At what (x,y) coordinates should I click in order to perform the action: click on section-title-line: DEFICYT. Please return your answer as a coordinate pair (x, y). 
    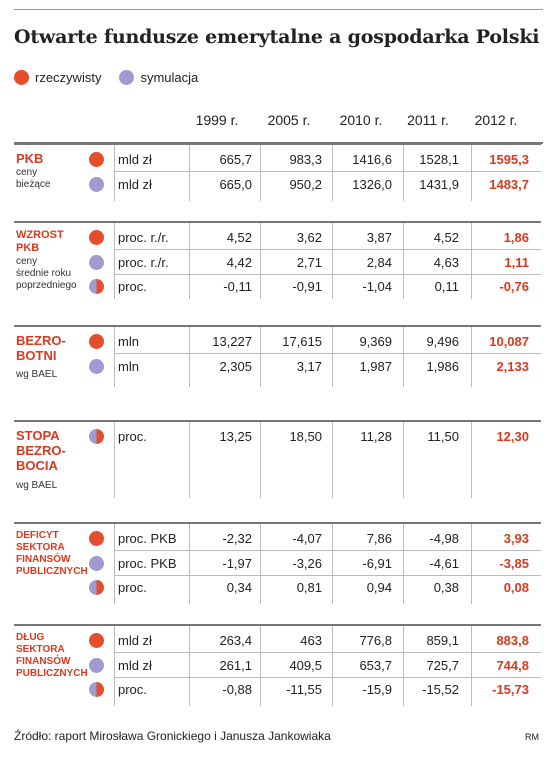
    Looking at the image, I should click on (37, 535).